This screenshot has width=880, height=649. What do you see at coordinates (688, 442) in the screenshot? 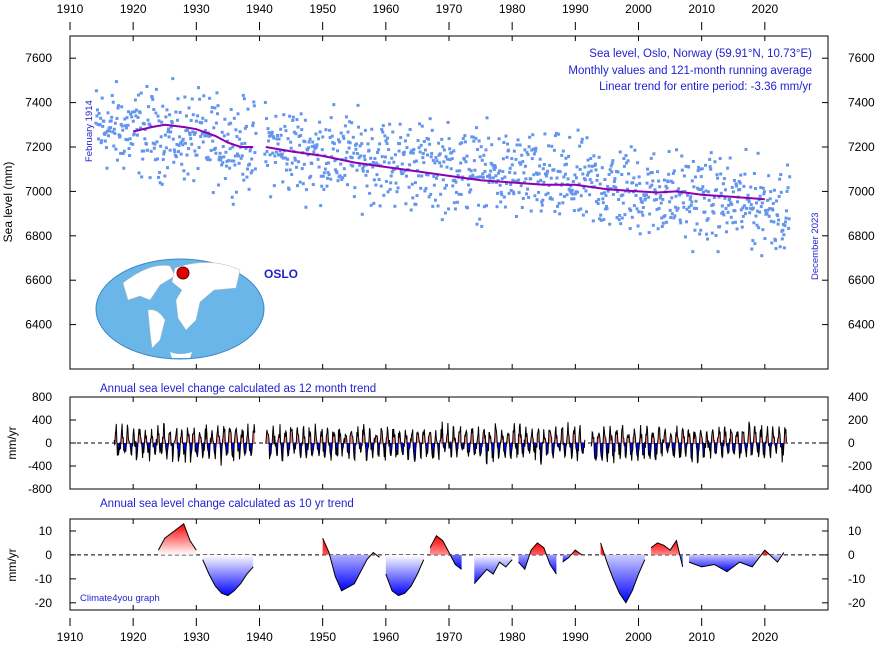
I see `trend-12m-line` at bounding box center [688, 442].